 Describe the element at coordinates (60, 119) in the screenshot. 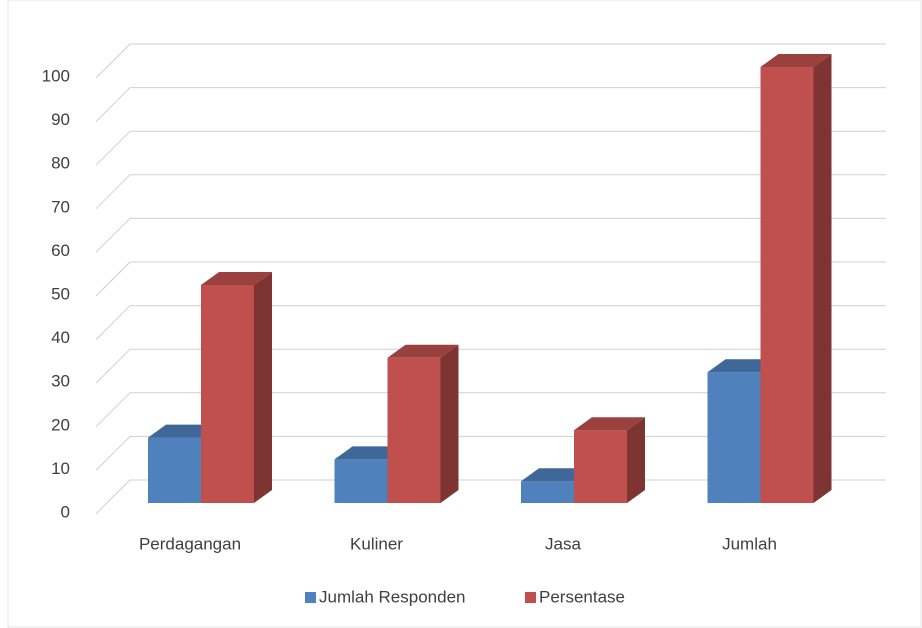

I see `y-tick-label: 90` at that location.